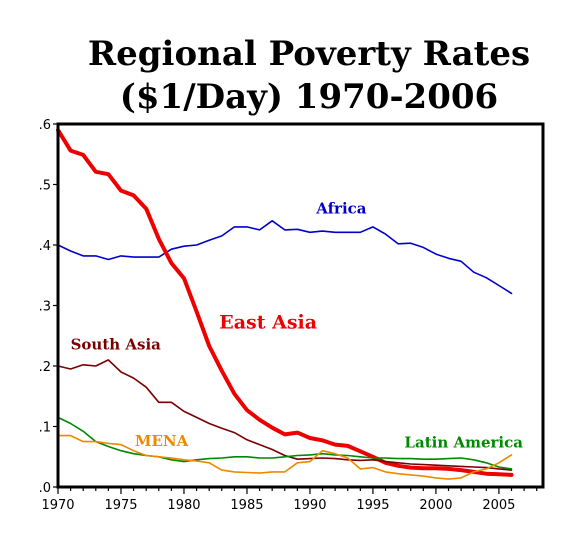  What do you see at coordinates (162, 441) in the screenshot?
I see `series-label-mena: MENA` at bounding box center [162, 441].